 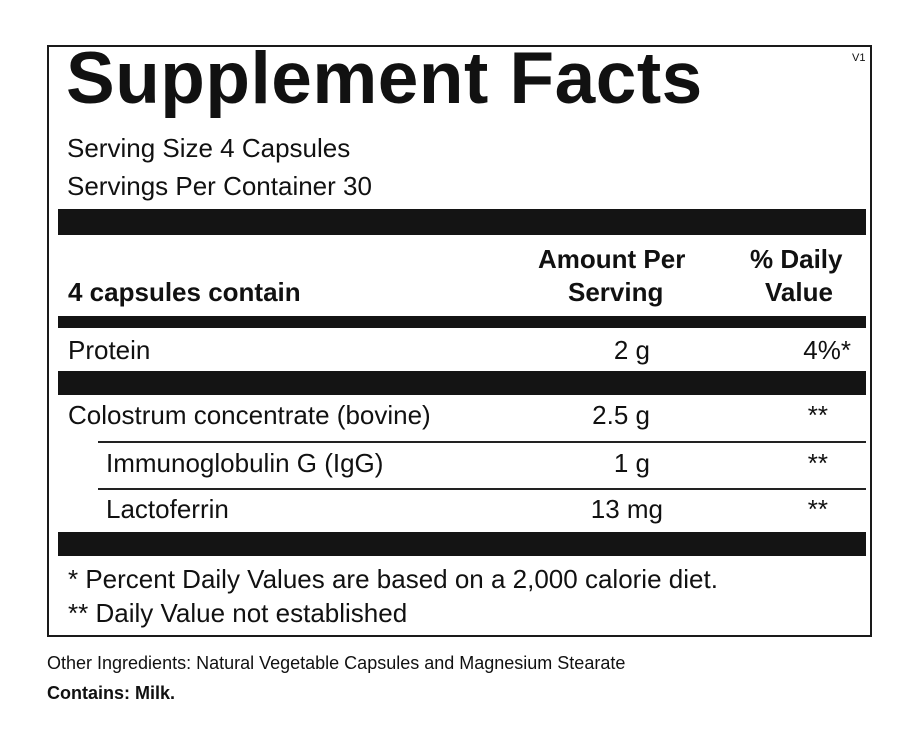 What do you see at coordinates (796, 259) in the screenshot?
I see `header-dv-line1: % Daily` at bounding box center [796, 259].